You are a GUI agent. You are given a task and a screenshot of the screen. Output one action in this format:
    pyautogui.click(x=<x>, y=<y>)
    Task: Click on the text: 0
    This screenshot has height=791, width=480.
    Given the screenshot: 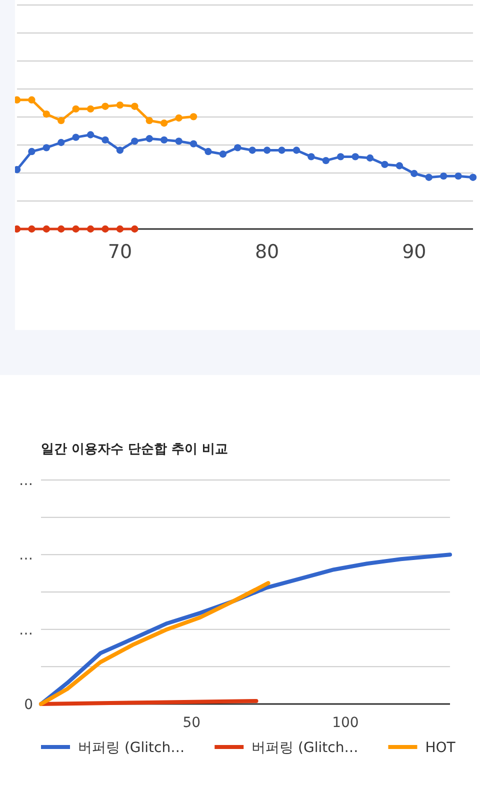 What is the action you would take?
    pyautogui.click(x=28, y=705)
    